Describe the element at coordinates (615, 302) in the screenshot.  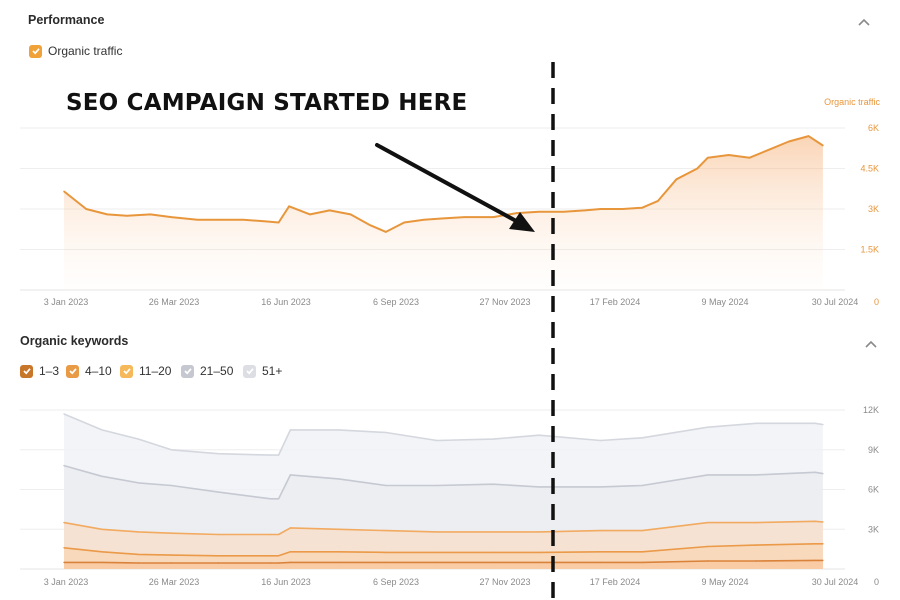
I see `x-tick-label: 17 Feb 2024` at that location.